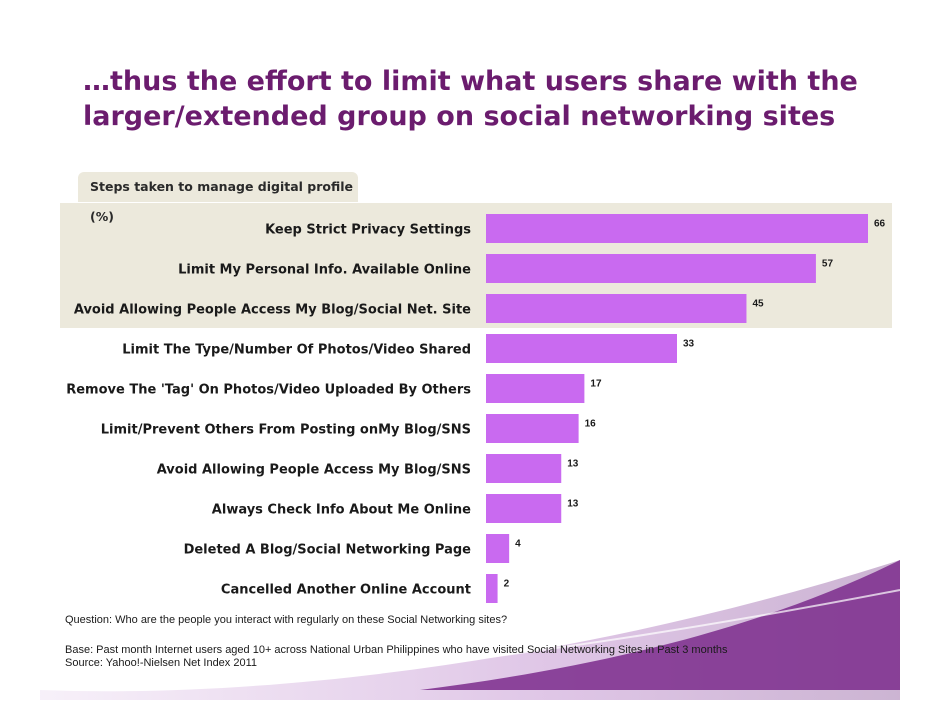 The width and height of the screenshot is (942, 728). What do you see at coordinates (880, 224) in the screenshot?
I see `value-label: 66` at bounding box center [880, 224].